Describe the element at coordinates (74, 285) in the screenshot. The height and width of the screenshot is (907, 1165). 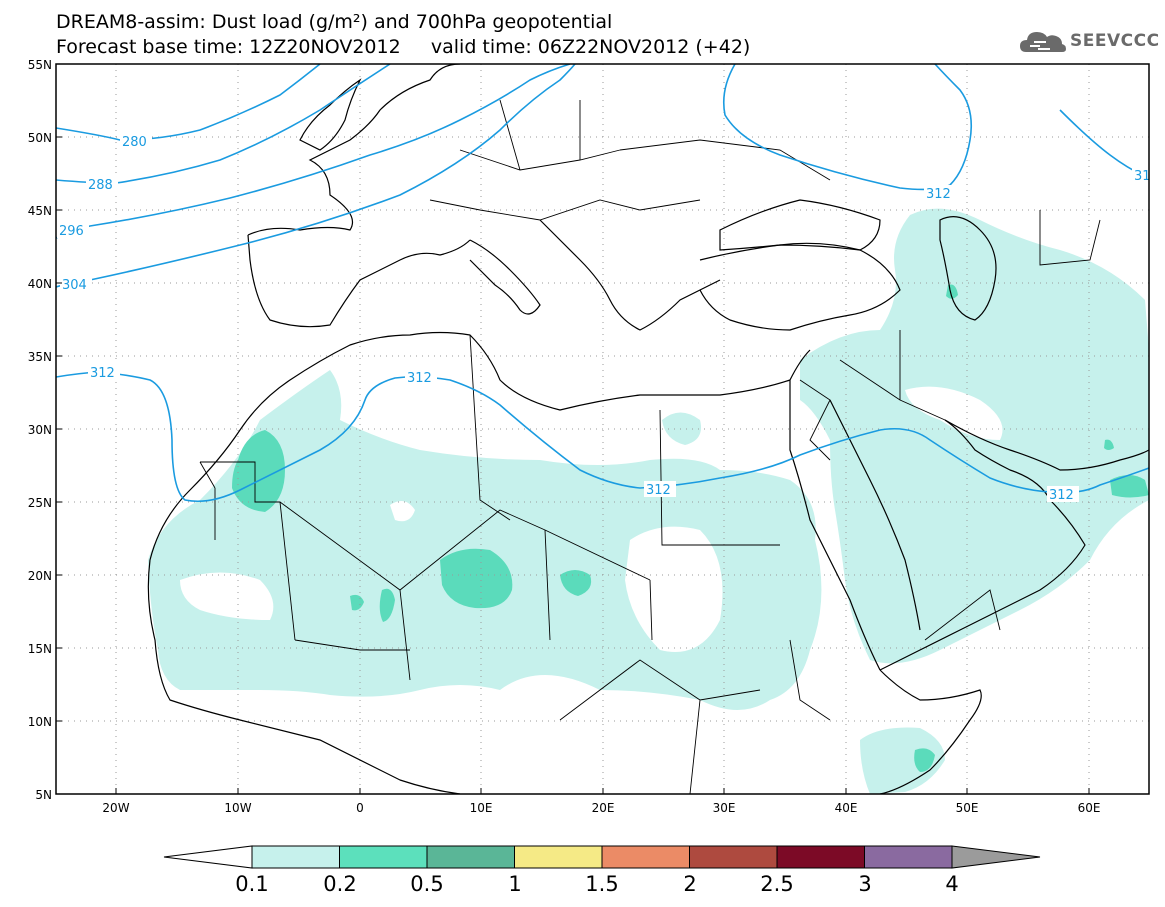
I see `contour-label: 304` at that location.